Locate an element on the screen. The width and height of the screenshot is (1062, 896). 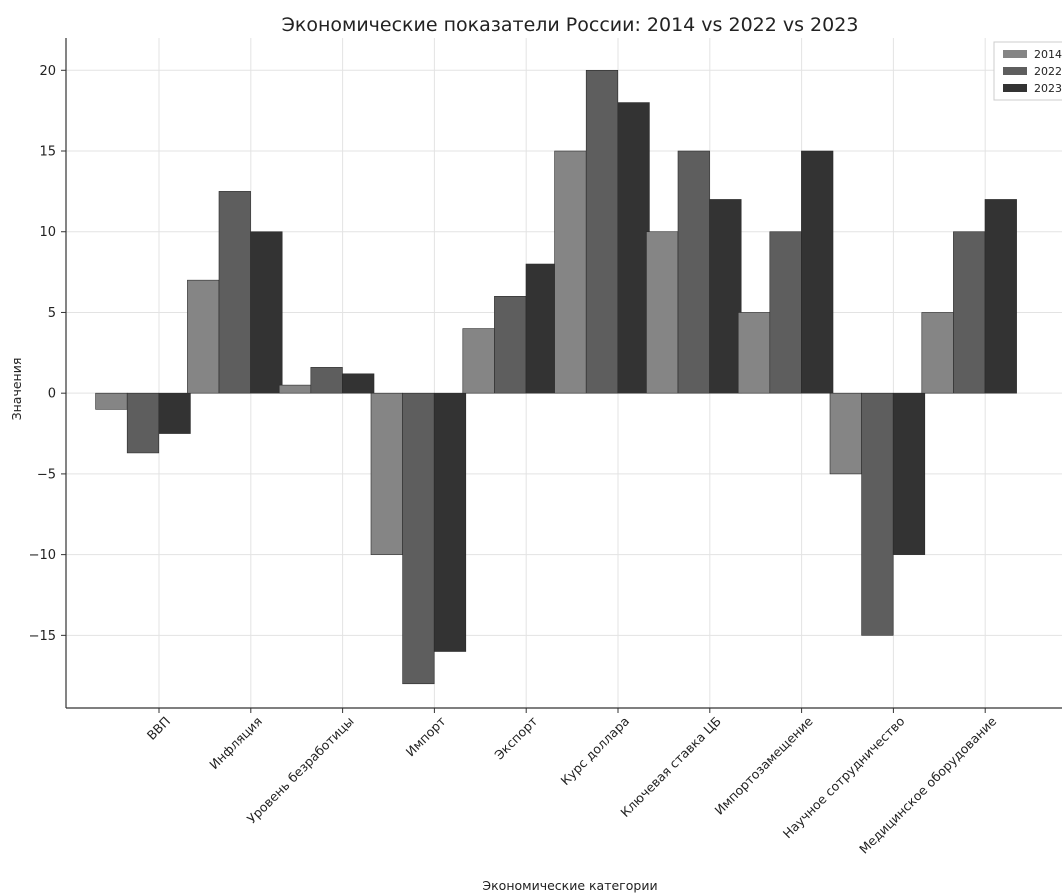
y-ticks: −15 −10 −5 0 5 10 15 20 is located at coordinates (47, 354).